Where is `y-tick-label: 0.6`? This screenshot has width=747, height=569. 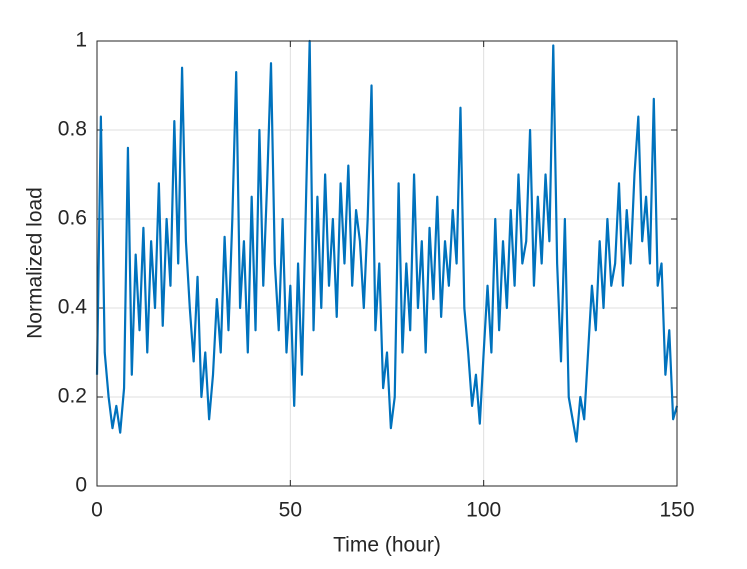
y-tick-label: 0.6 is located at coordinates (72, 218).